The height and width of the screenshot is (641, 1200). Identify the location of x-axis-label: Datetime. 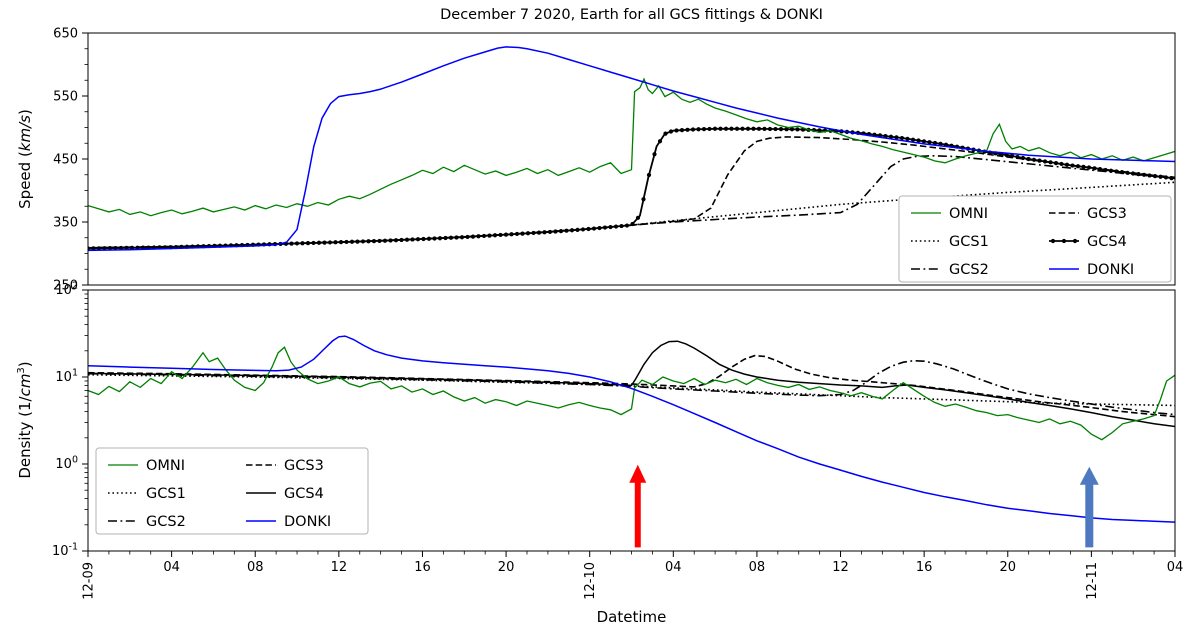
(631, 617).